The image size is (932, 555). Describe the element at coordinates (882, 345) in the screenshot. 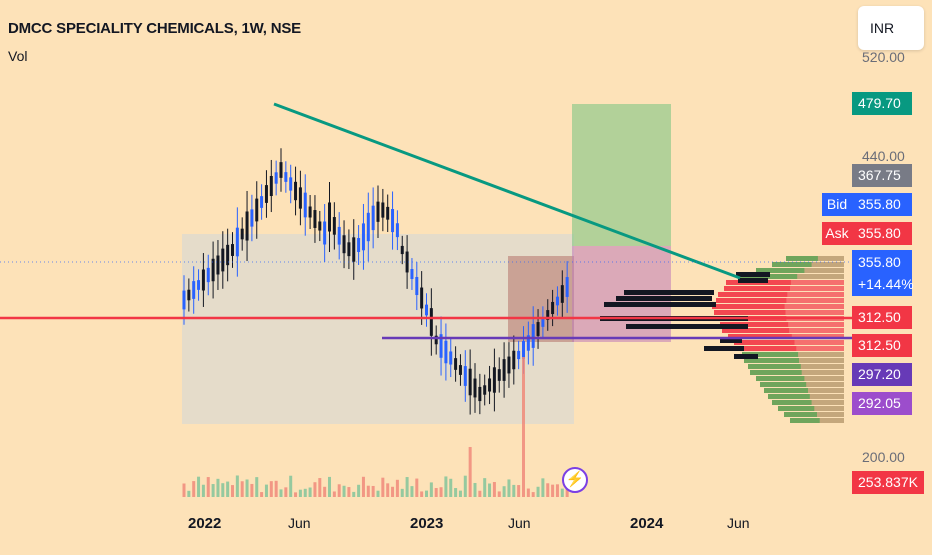

I see `support-price-label-2: 312.50` at that location.